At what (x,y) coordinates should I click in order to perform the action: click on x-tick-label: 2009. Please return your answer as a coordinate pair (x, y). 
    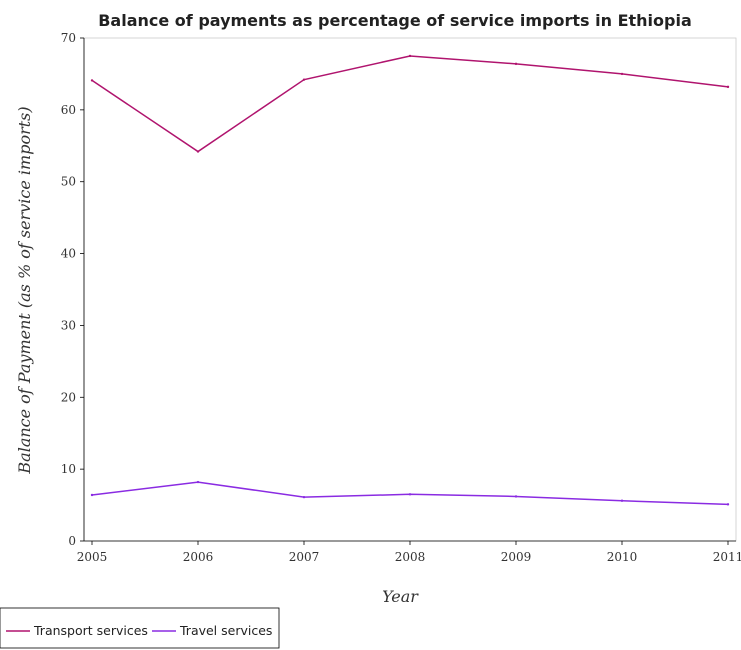
    Looking at the image, I should click on (516, 557).